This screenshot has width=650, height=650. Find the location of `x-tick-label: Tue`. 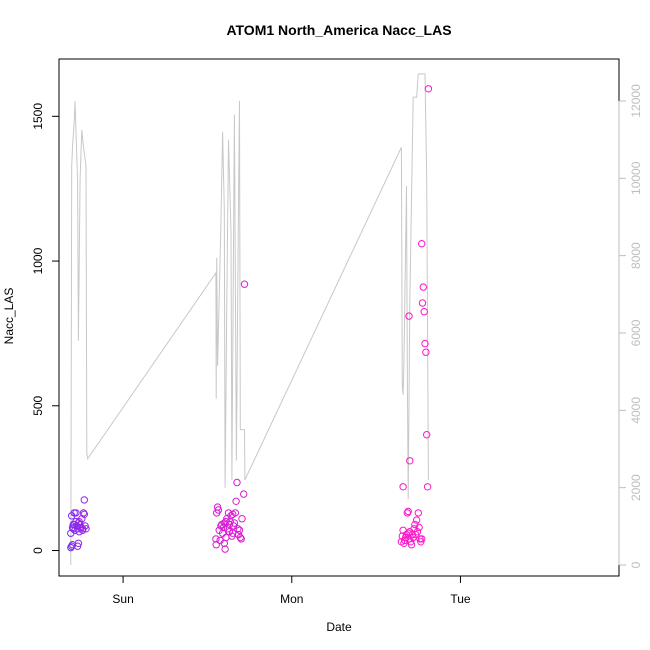

x-tick-label: Tue is located at coordinates (460, 599).